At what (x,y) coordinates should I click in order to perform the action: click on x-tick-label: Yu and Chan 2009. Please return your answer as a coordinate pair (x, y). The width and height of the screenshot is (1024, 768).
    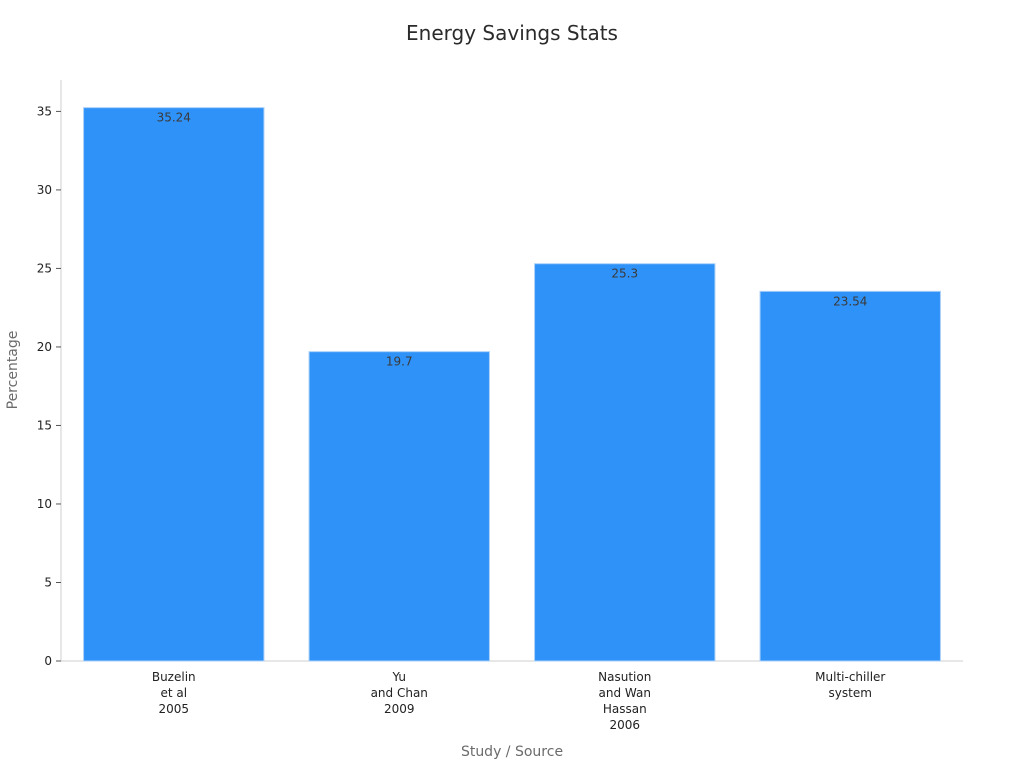
    Looking at the image, I should click on (399, 693).